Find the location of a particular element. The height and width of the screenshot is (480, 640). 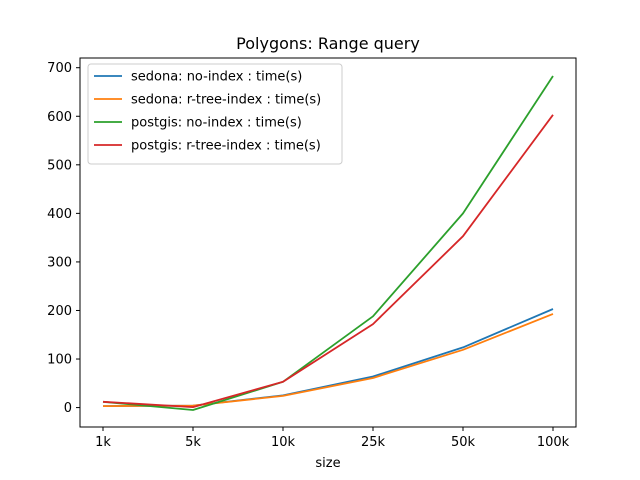

legend-label: sedona: no-index : time(s) is located at coordinates (216, 77).